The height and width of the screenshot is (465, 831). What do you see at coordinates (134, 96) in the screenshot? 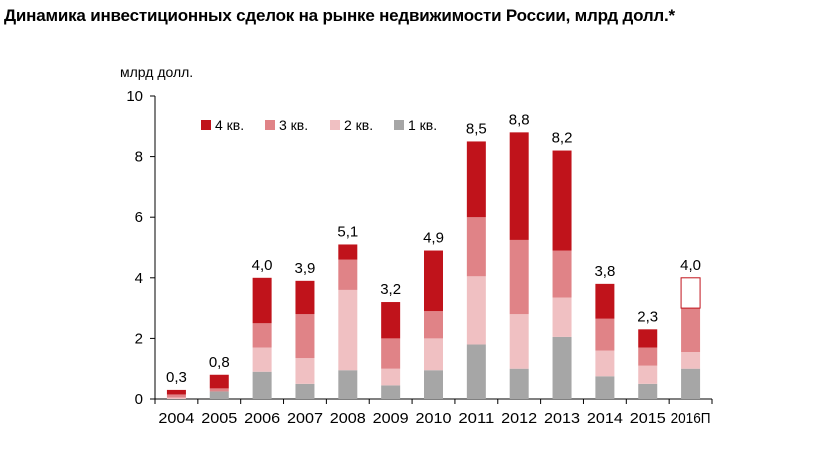
I see `y-tick-label: 10` at bounding box center [134, 96].